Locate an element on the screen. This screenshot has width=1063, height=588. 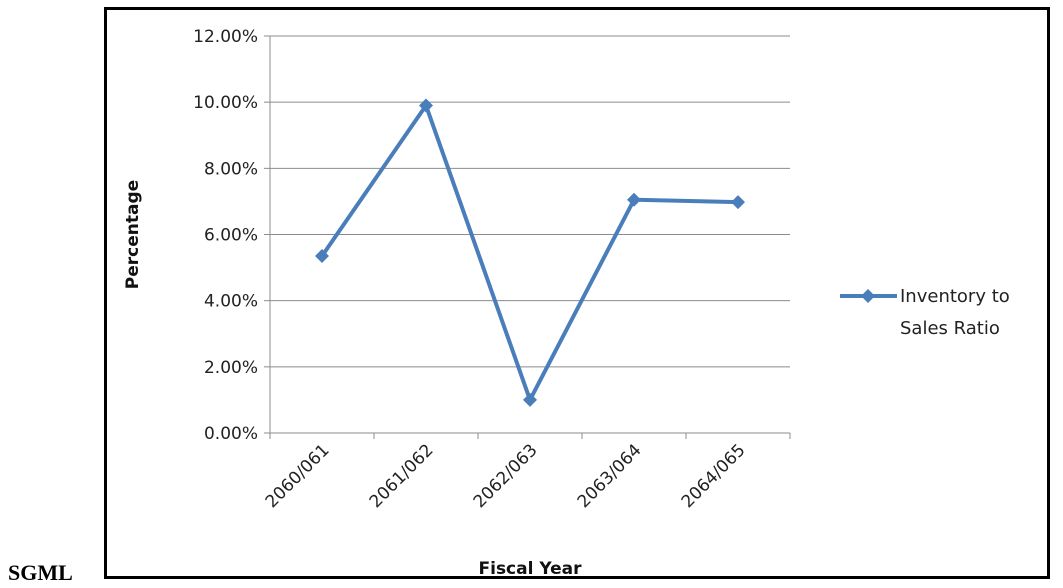
y-tick-label: 4.00% is located at coordinates (231, 302).